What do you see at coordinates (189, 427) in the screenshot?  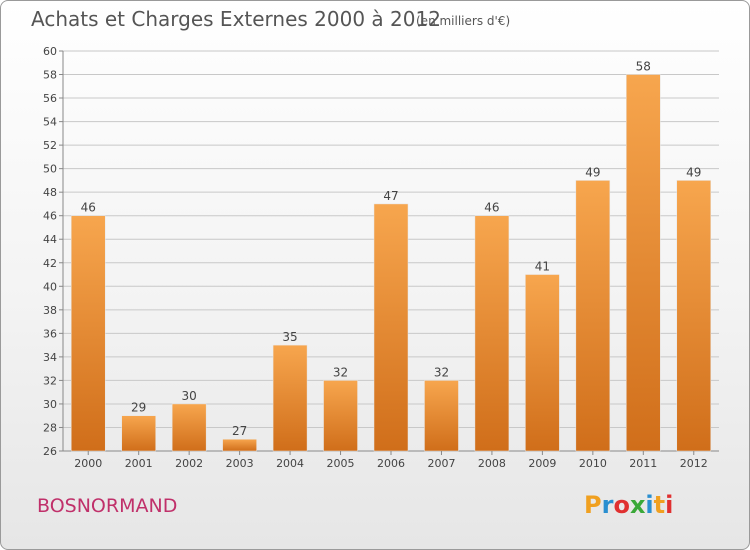 I see `bar-2002` at bounding box center [189, 427].